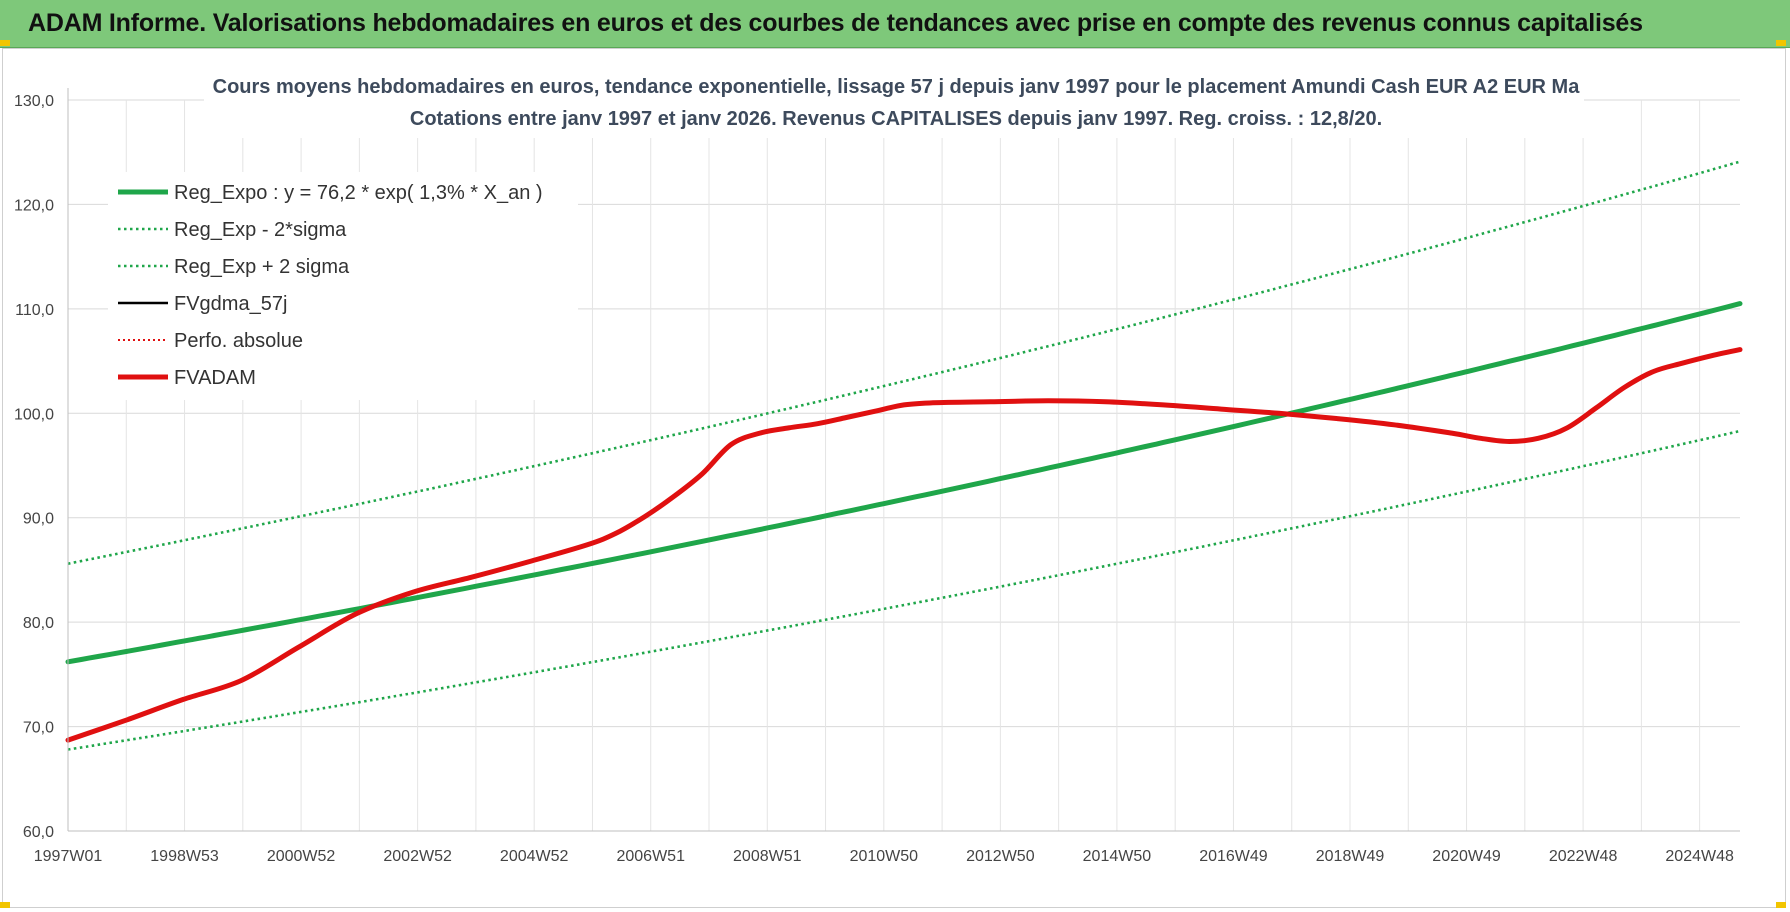 This screenshot has height=912, width=1790. What do you see at coordinates (894, 103) in the screenshot?
I see `chart-title-background` at bounding box center [894, 103].